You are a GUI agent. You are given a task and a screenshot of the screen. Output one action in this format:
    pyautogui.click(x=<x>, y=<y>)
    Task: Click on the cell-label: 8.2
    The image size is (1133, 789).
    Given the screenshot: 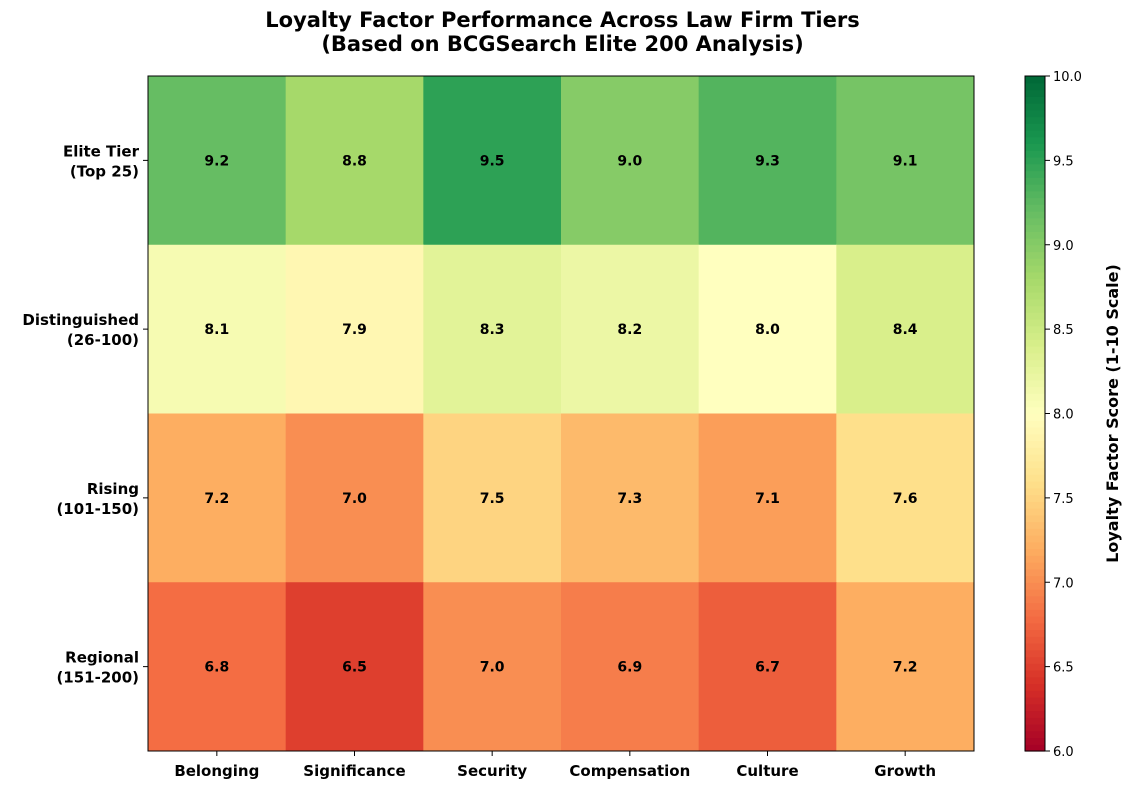 What is the action you would take?
    pyautogui.click(x=629, y=330)
    